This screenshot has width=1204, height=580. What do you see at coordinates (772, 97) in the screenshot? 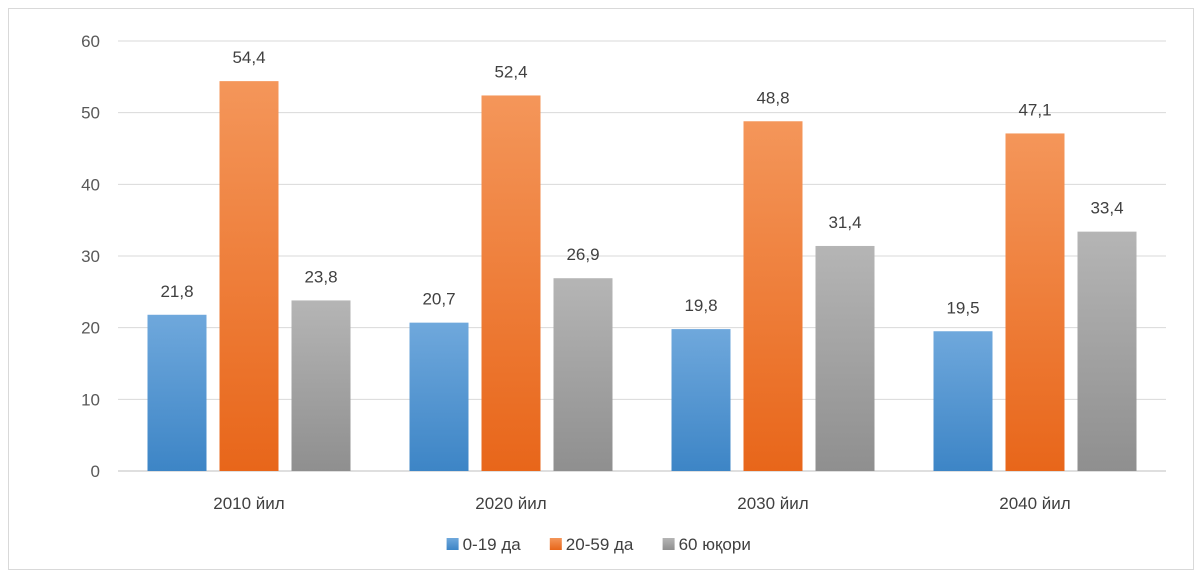
I see `data-label: 48,8` at bounding box center [772, 97].